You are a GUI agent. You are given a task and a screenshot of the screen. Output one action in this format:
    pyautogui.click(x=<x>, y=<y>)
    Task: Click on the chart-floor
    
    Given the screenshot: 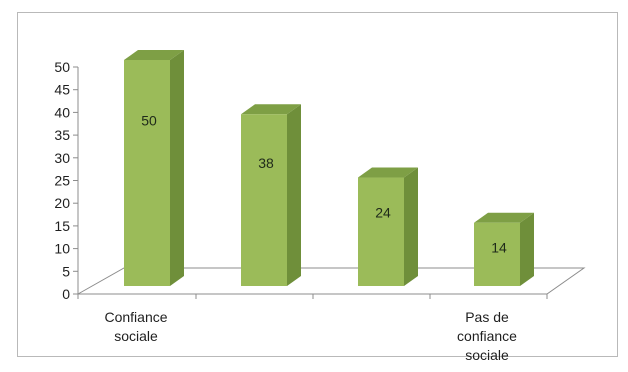 What is the action you would take?
    pyautogui.click(x=331, y=281)
    